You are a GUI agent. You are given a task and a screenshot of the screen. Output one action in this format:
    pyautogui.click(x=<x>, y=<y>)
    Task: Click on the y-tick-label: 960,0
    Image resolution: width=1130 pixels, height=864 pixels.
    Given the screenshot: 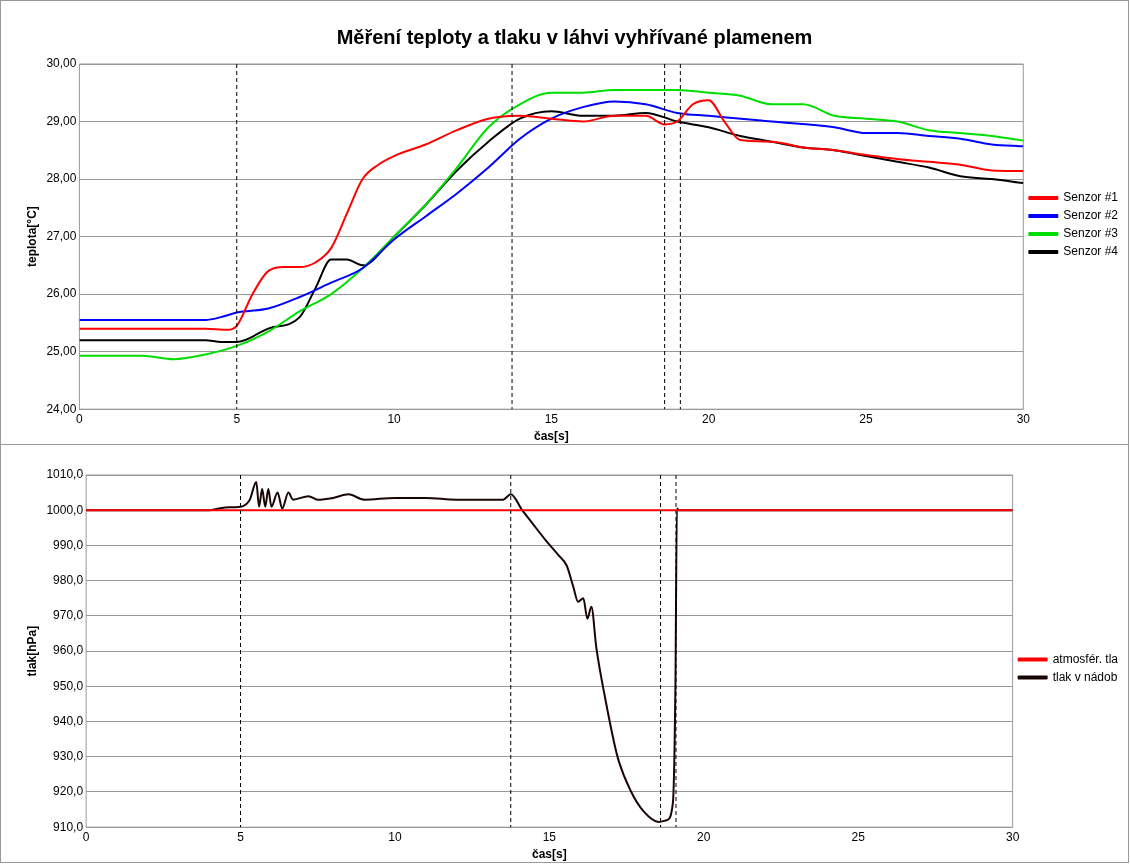 What is the action you would take?
    pyautogui.click(x=68, y=650)
    